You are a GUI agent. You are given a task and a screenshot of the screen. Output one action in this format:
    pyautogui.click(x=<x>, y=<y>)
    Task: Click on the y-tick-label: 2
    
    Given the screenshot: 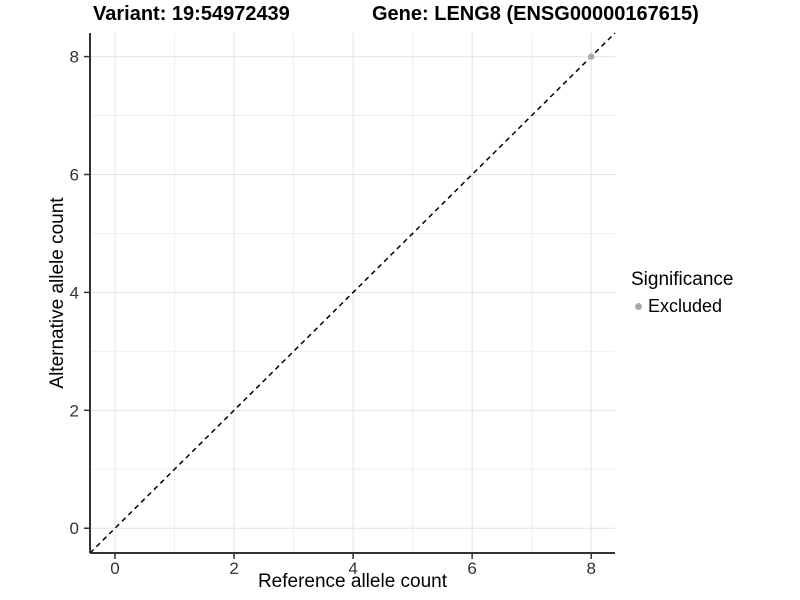 What is the action you would take?
    pyautogui.click(x=74, y=410)
    